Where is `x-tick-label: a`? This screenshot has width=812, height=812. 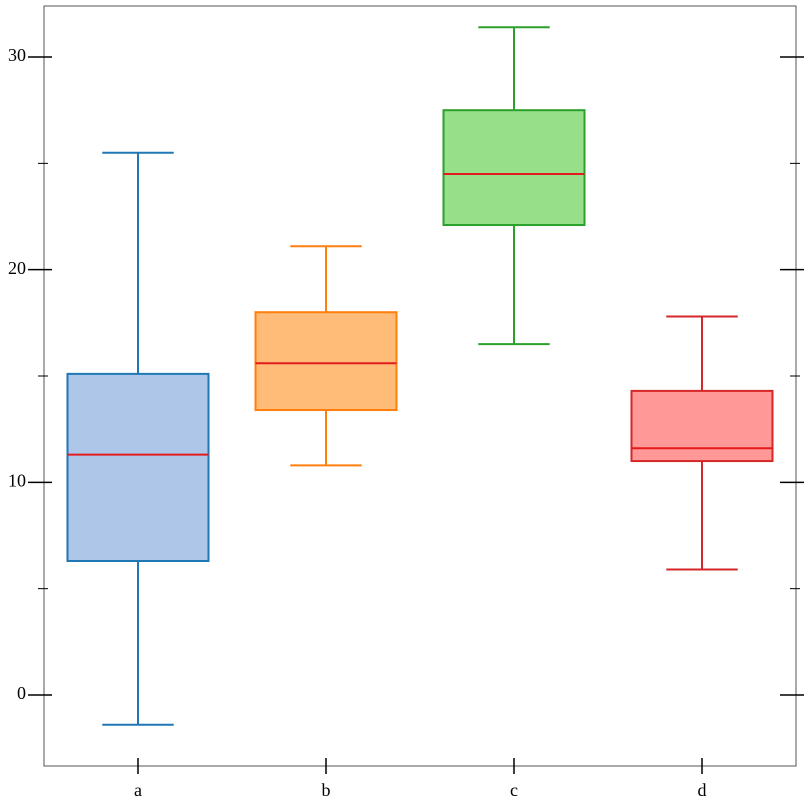 x-tick-label: a is located at coordinates (138, 790).